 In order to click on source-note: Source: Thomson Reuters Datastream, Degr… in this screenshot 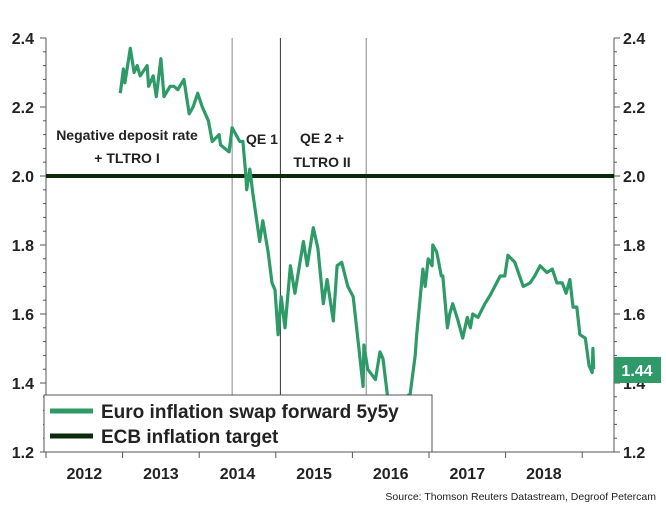, I will do `click(520, 497)`.